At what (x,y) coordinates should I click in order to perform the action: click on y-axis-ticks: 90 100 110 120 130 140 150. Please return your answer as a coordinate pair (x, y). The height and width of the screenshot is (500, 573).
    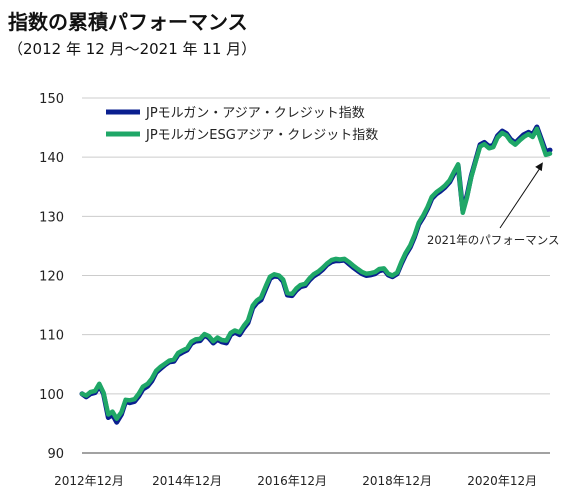
    Looking at the image, I should click on (51, 277).